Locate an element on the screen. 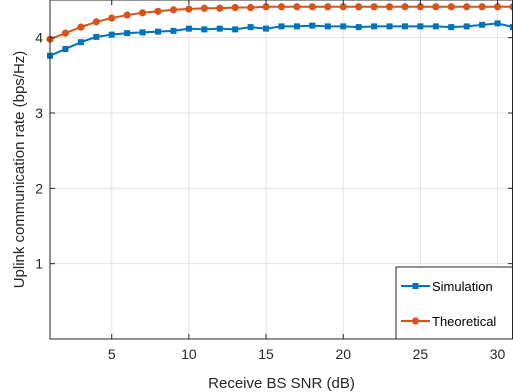 This screenshot has width=513, height=392. x-tick-label: 15 is located at coordinates (266, 354).